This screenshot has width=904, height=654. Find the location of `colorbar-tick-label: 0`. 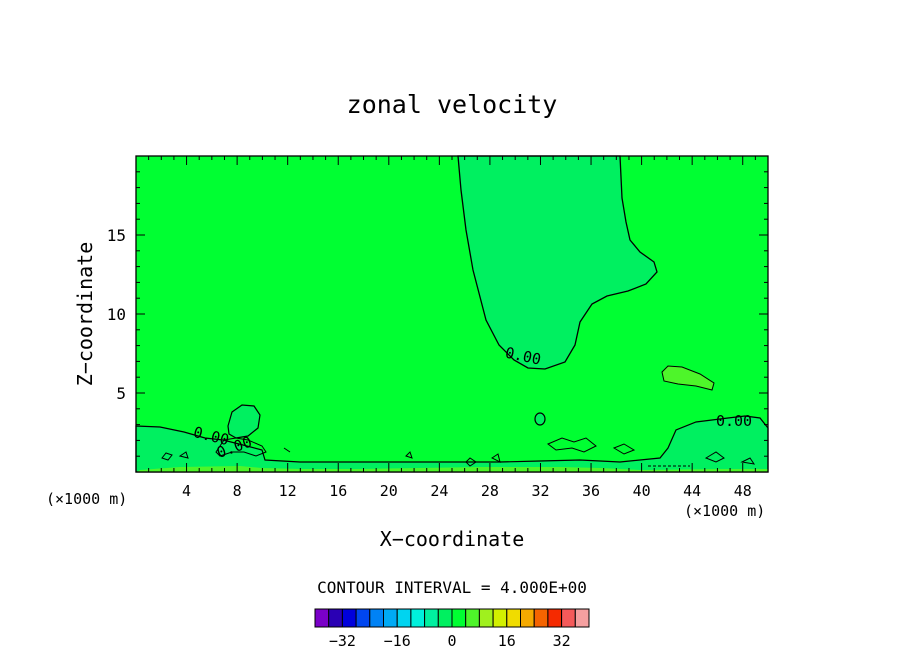

colorbar-tick-label: 0 is located at coordinates (451, 641).